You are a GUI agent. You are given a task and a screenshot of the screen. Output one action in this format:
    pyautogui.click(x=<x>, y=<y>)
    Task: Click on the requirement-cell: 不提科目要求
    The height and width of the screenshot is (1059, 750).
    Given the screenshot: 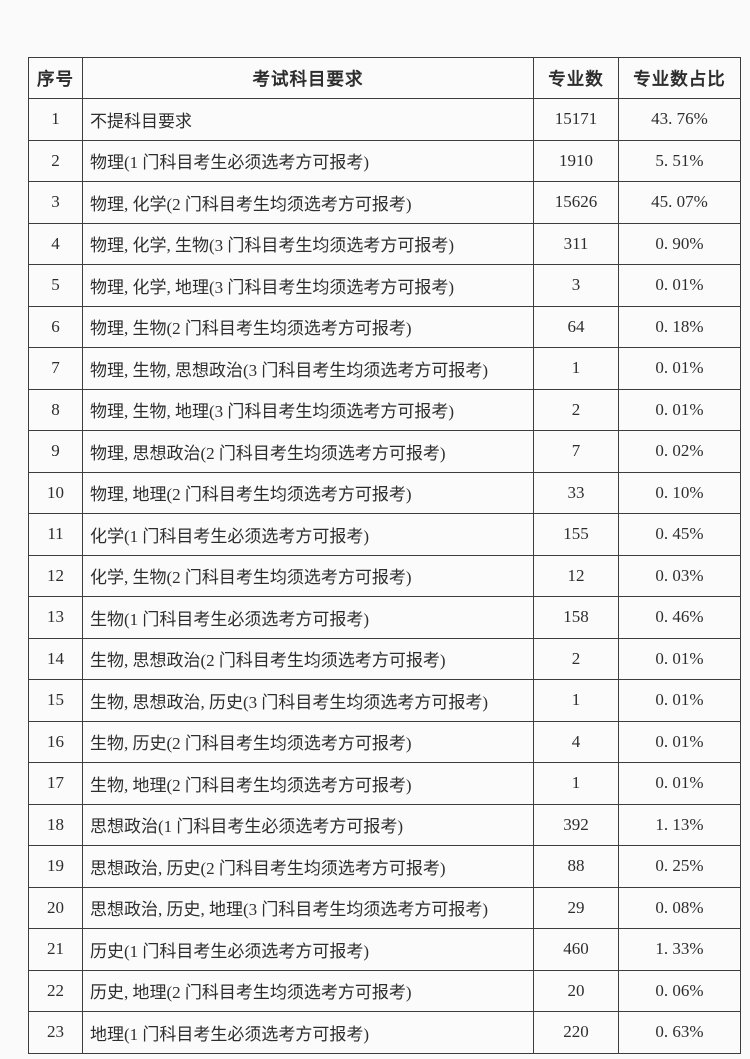 What is the action you would take?
    pyautogui.click(x=308, y=119)
    